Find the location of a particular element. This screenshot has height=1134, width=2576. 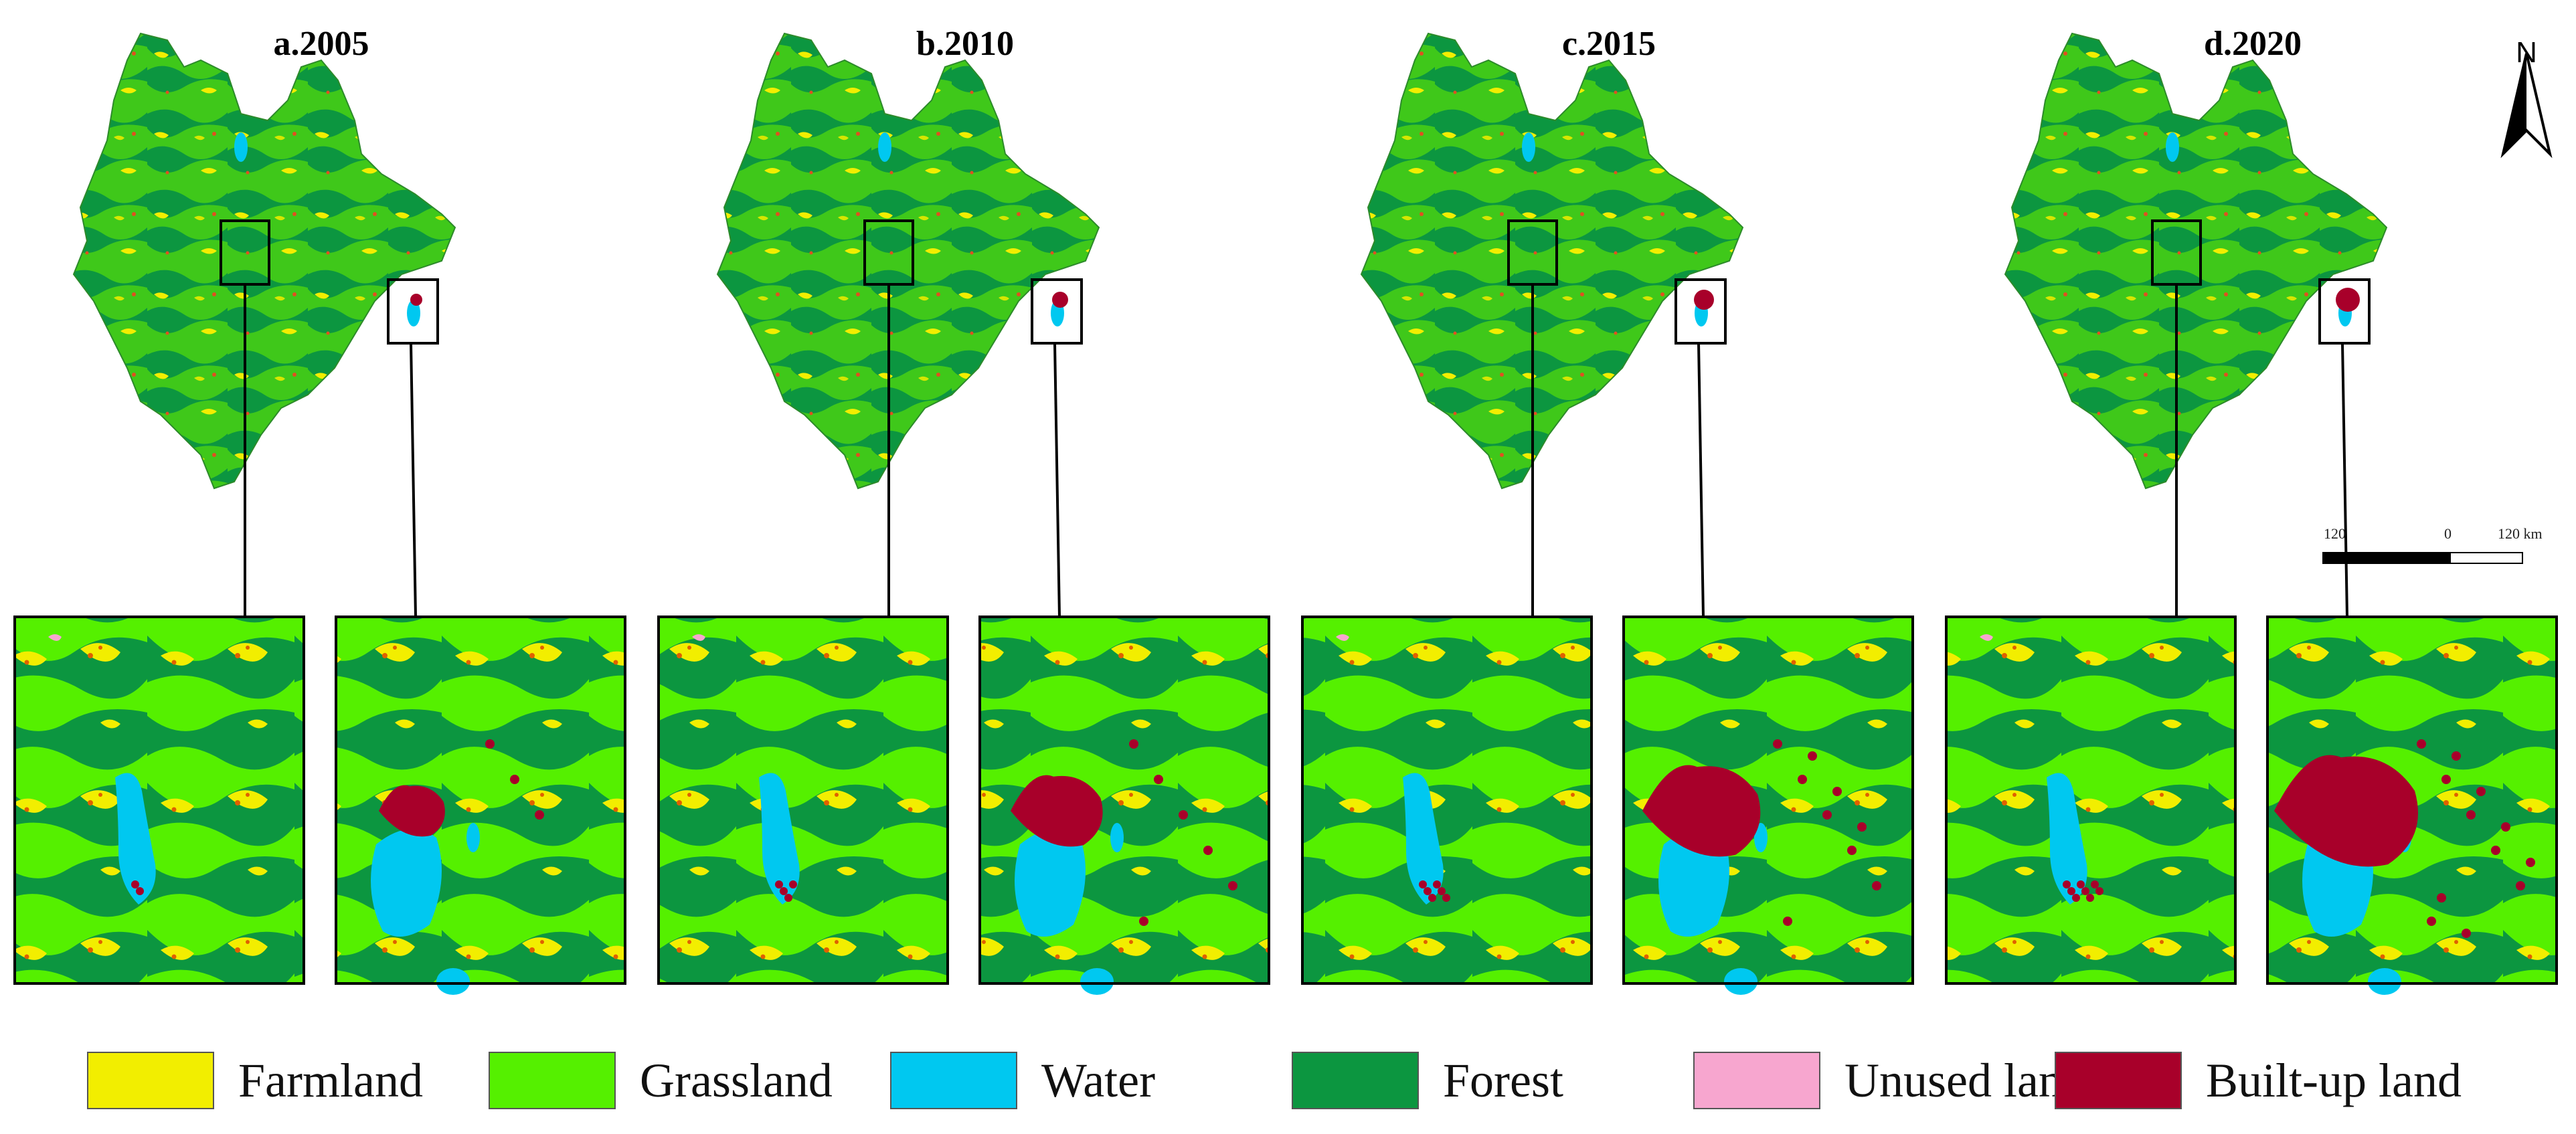

legend-label: Unused land is located at coordinates (1965, 1080).